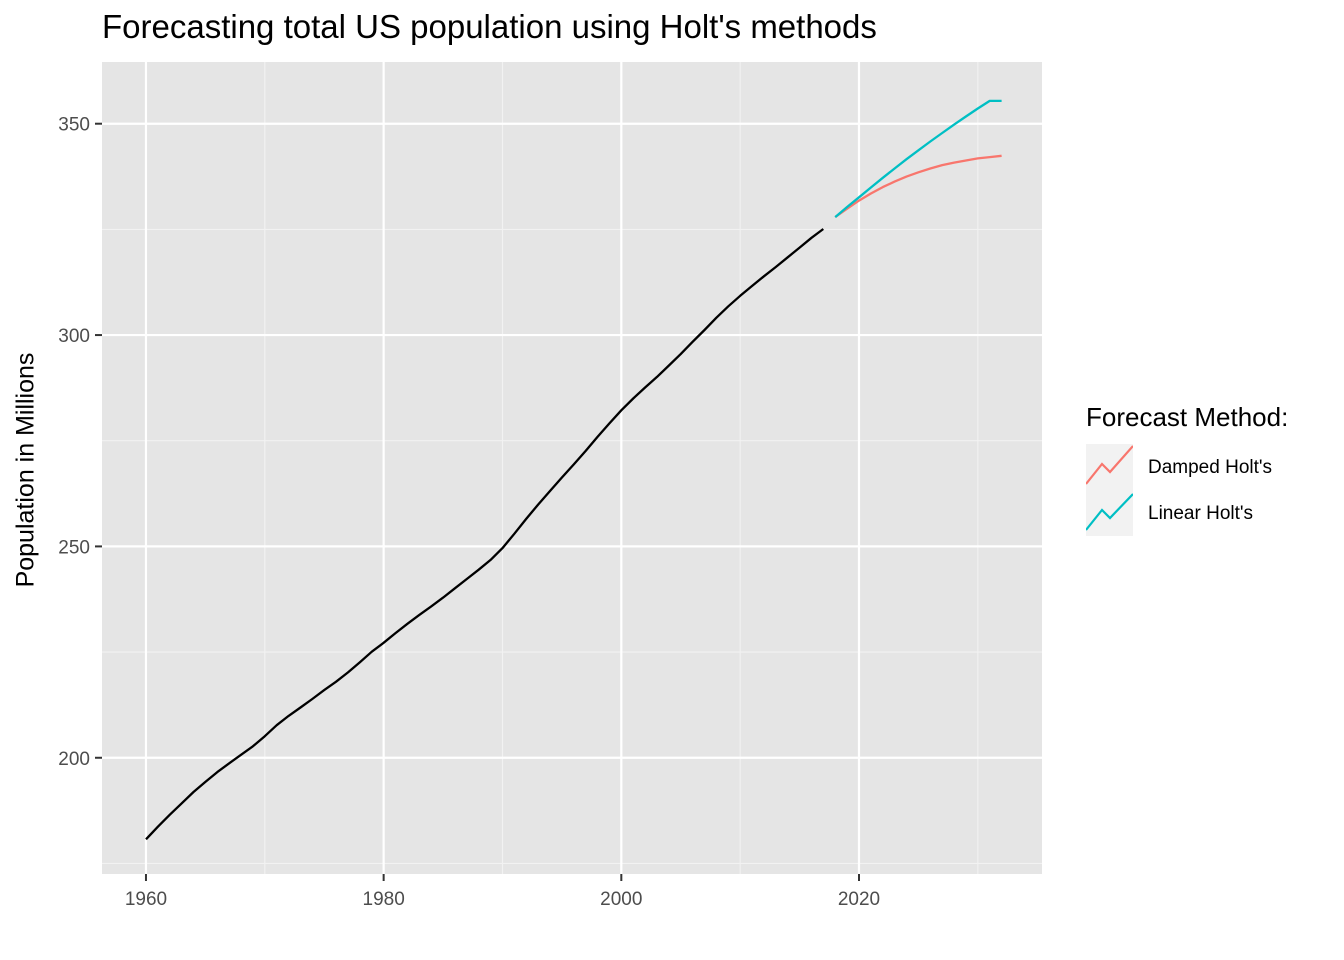 The height and width of the screenshot is (960, 1344). I want to click on y-tick-label: 350, so click(74, 125).